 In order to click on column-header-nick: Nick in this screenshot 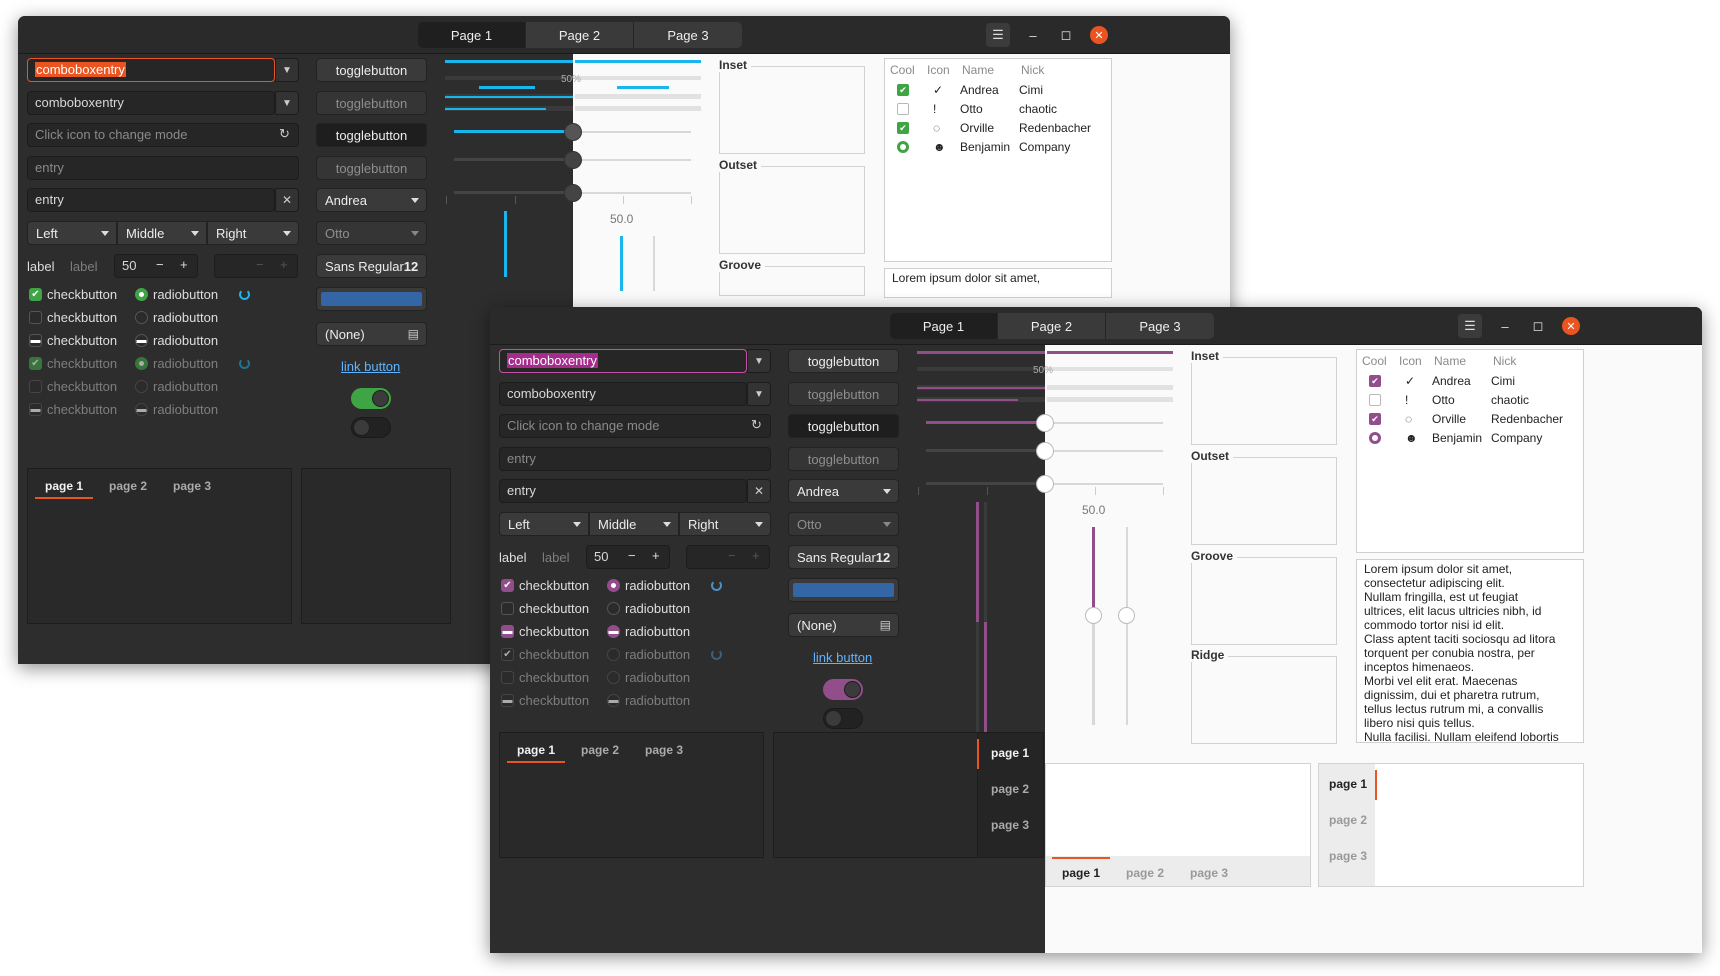, I will do `click(1505, 361)`.